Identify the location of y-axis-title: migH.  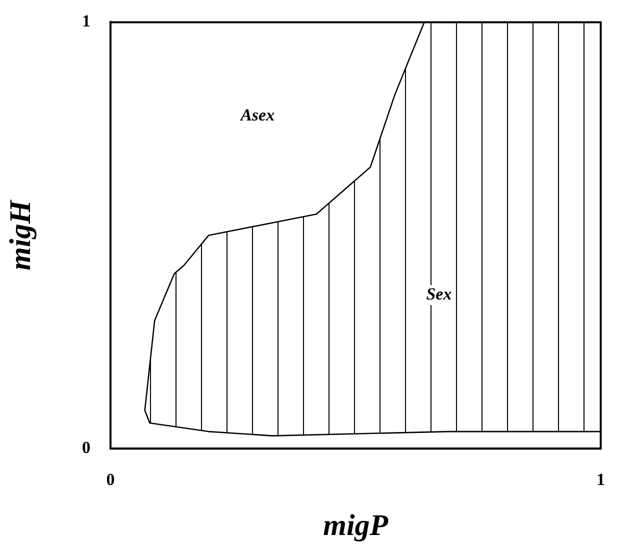
(20, 234).